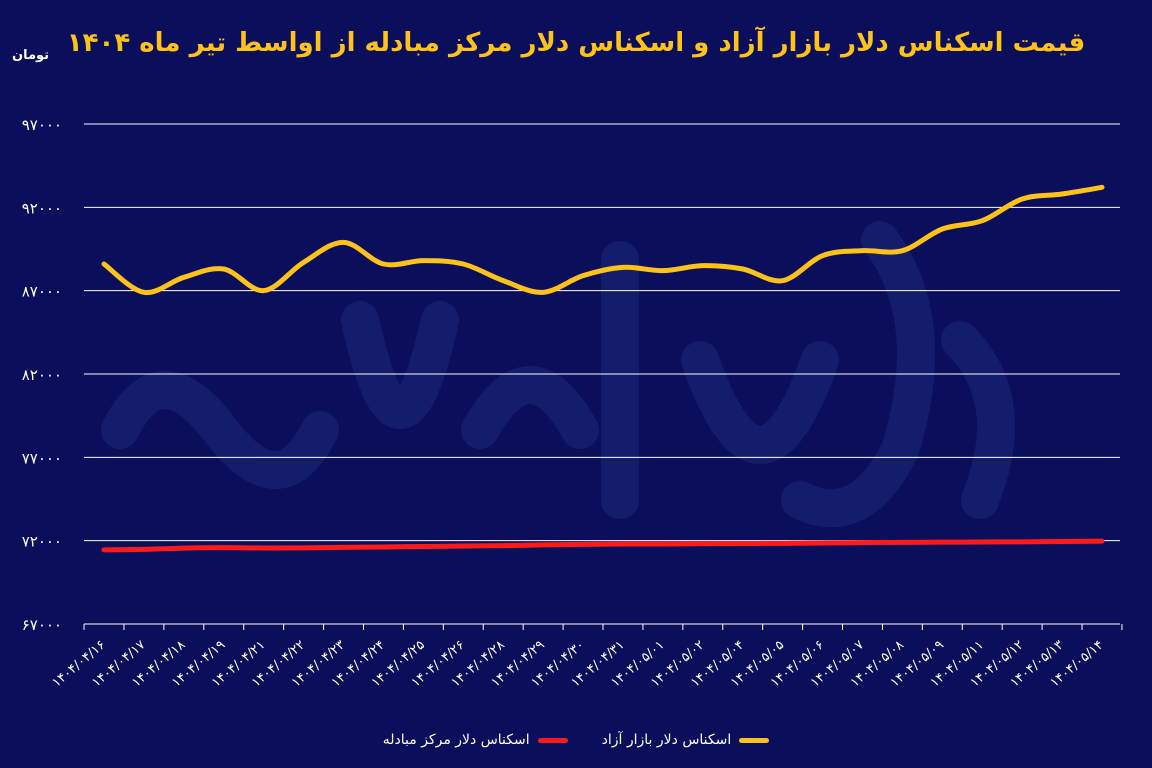 Image resolution: width=1152 pixels, height=768 pixels. I want to click on legend-item-free-market: اسکناس دلار بازار آزاد, so click(686, 740).